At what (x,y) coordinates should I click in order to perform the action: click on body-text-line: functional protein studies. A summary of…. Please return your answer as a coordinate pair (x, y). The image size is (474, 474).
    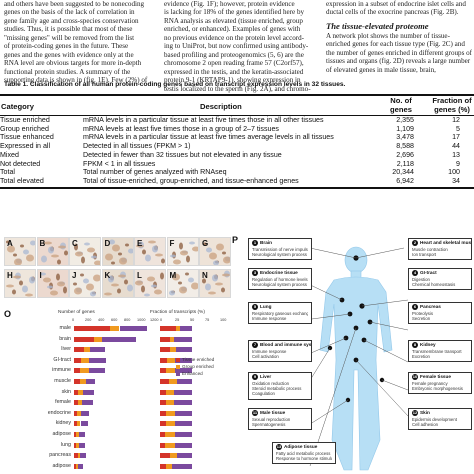
    Looking at the image, I should click on (67, 71).